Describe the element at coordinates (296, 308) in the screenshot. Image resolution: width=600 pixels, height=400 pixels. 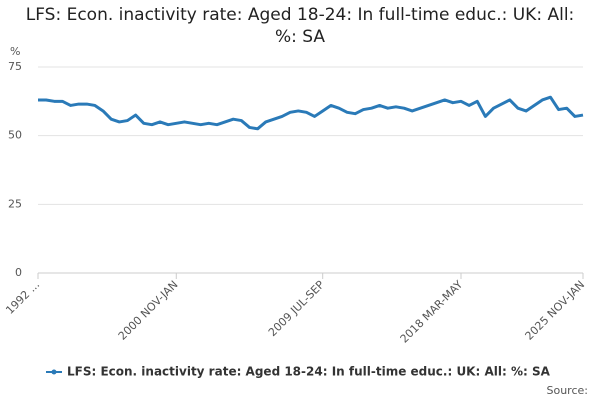
I see `x-tick-label: 2009 JUL-SEP` at that location.